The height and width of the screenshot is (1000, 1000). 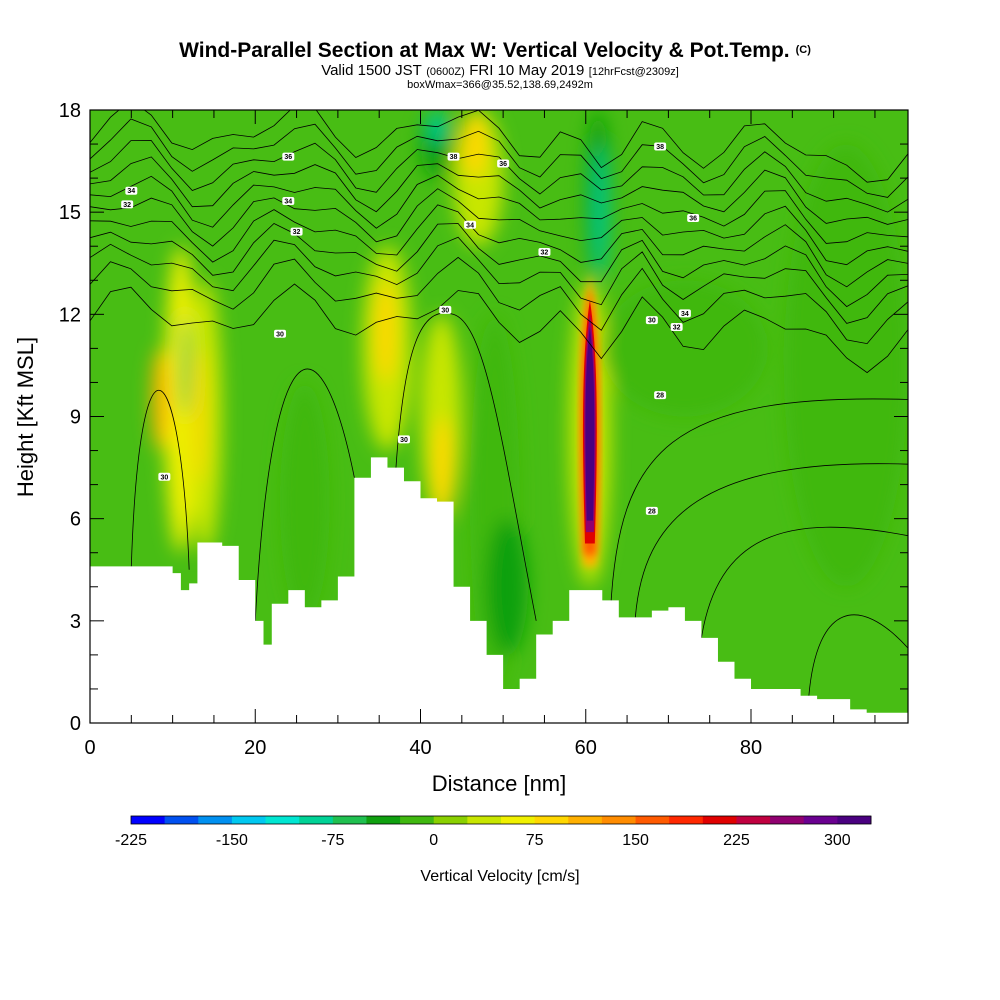 What do you see at coordinates (635, 840) in the screenshot?
I see `colorbar-tick-label-5: 150` at bounding box center [635, 840].